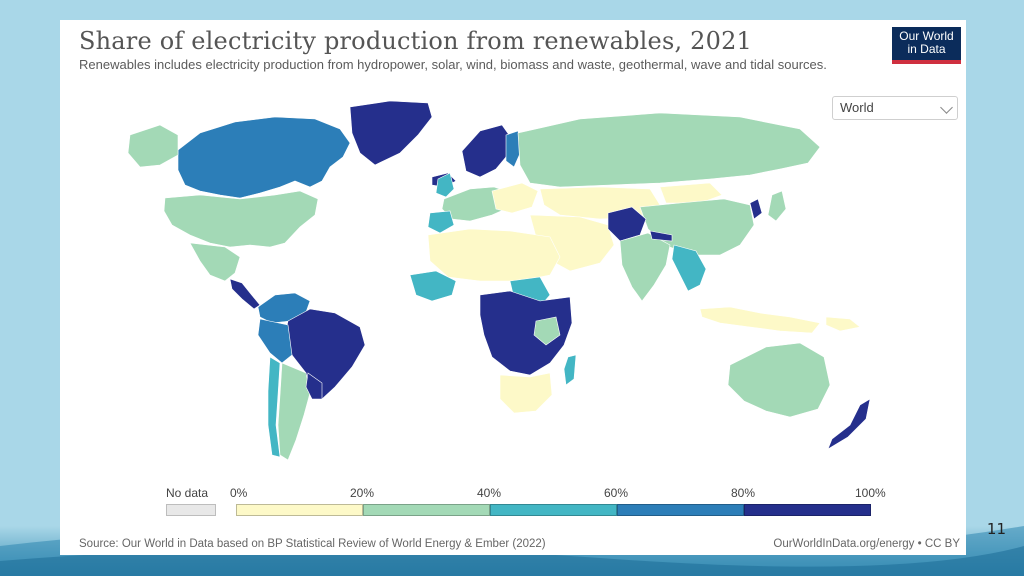 This screenshot has height=576, width=1024. Describe the element at coordinates (743, 493) in the screenshot. I see `legend-tick-4: 80%` at that location.